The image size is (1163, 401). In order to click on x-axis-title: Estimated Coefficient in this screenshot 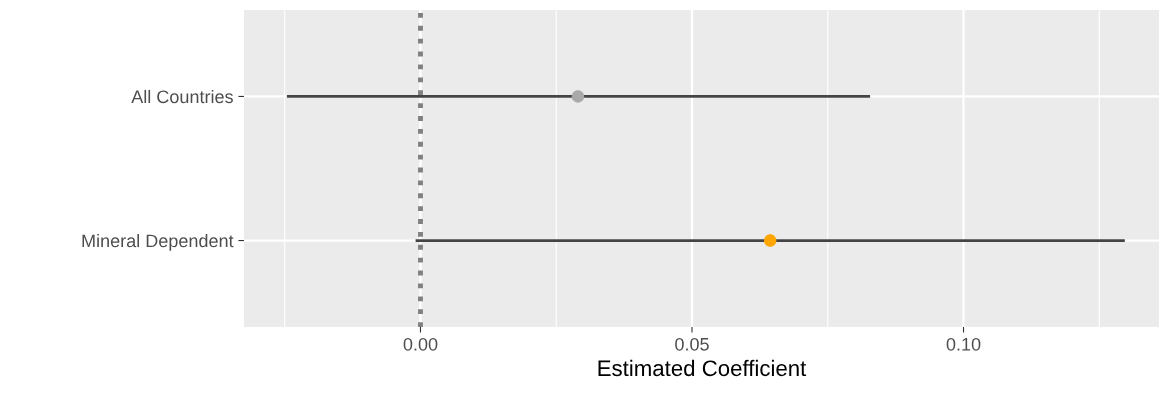, I will do `click(702, 368)`.